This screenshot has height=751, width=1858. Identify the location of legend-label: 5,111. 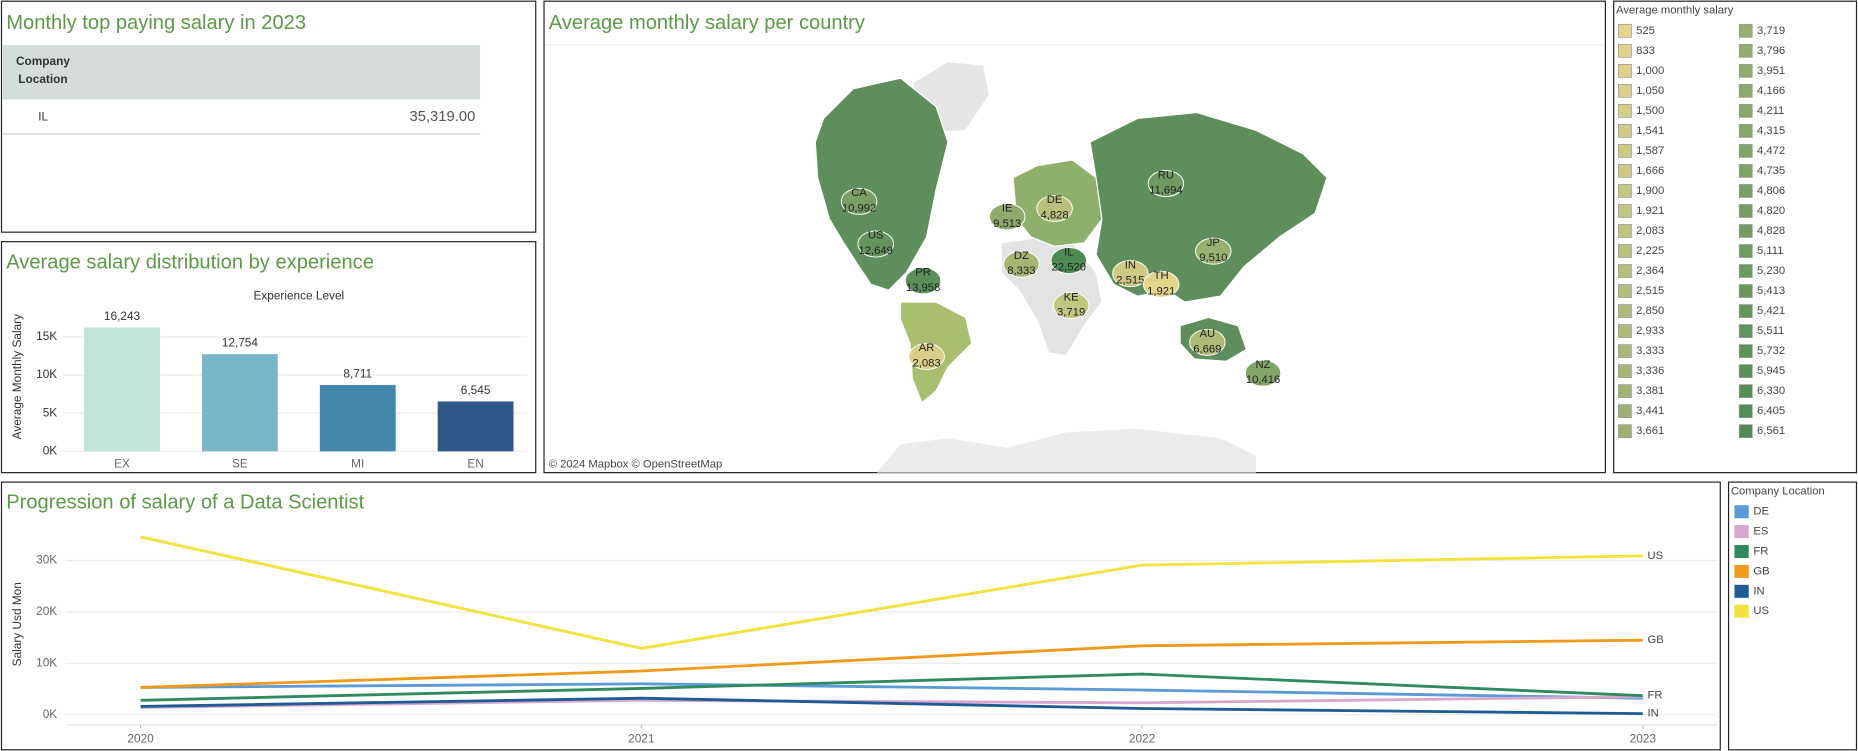
(1770, 251).